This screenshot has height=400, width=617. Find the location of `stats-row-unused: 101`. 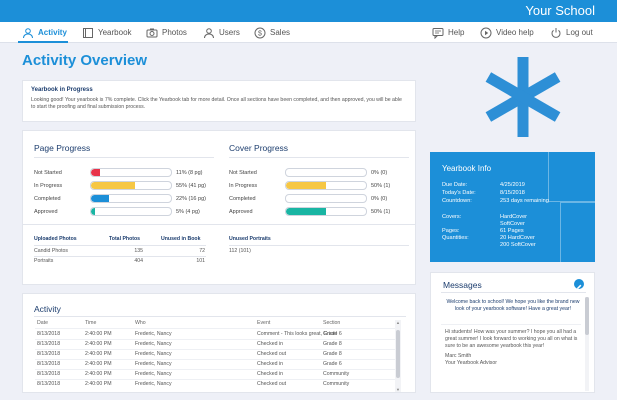

stats-row-unused: 101 is located at coordinates (200, 261).